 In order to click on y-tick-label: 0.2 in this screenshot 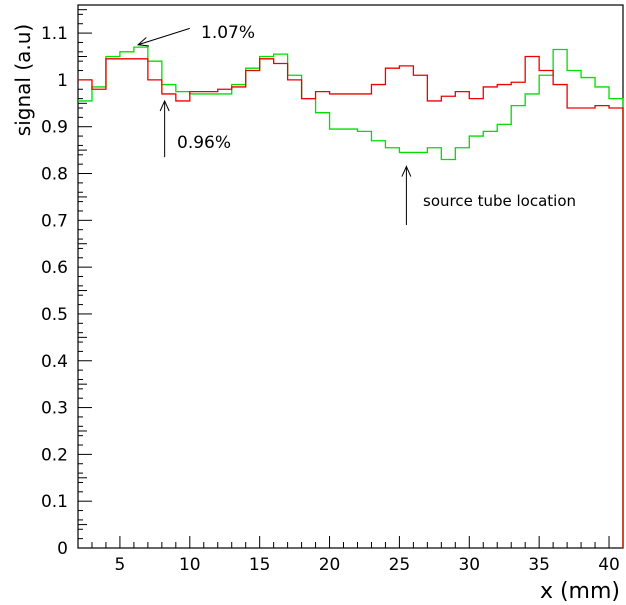, I will do `click(54, 455)`.